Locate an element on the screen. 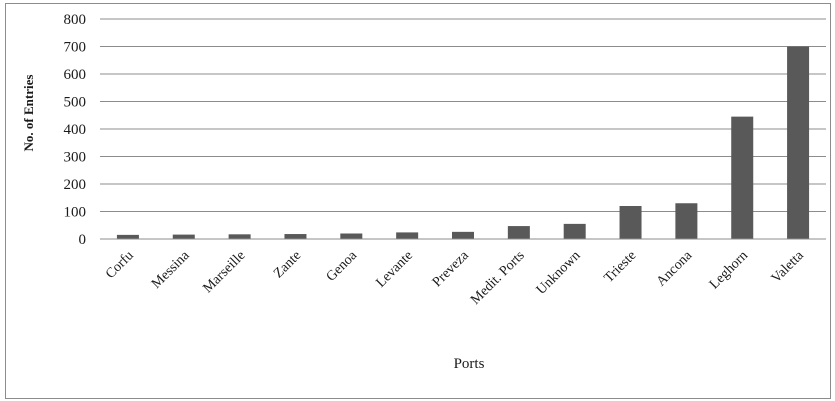 Image resolution: width=835 pixels, height=401 pixels. x-tick-label: Corfu is located at coordinates (120, 265).